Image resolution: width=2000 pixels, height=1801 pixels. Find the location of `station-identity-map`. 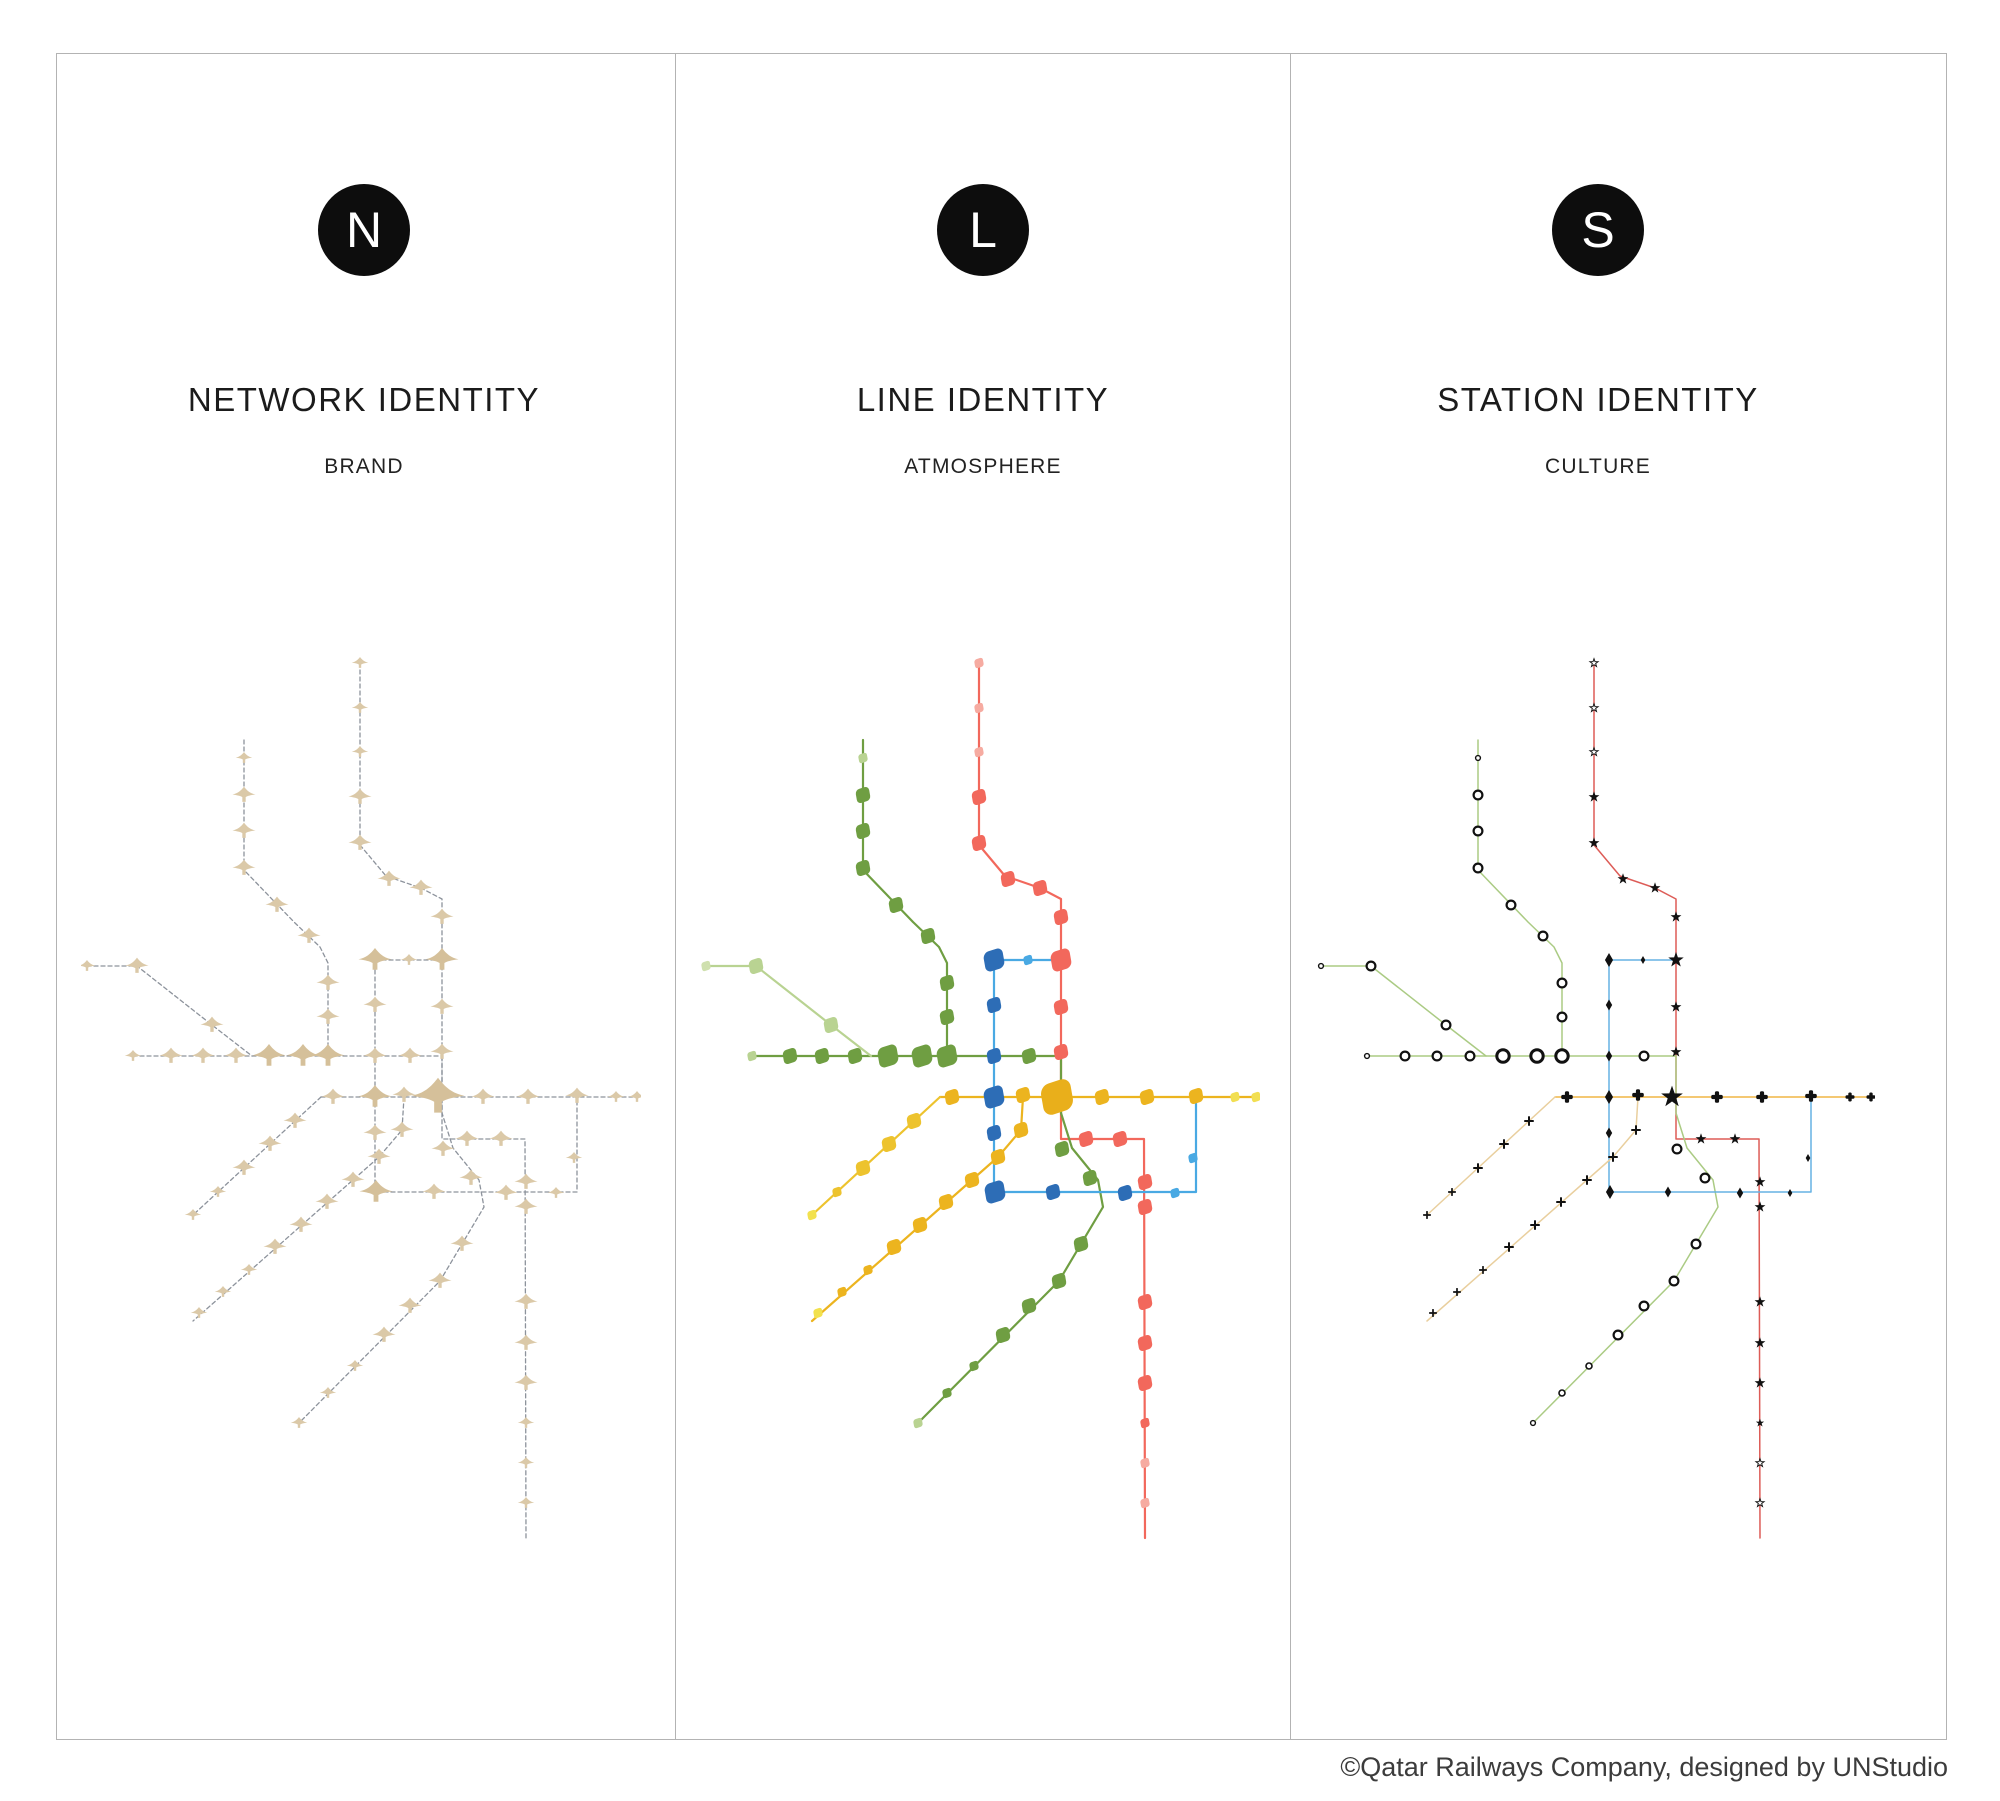

station-identity-map is located at coordinates (1596, 1098).